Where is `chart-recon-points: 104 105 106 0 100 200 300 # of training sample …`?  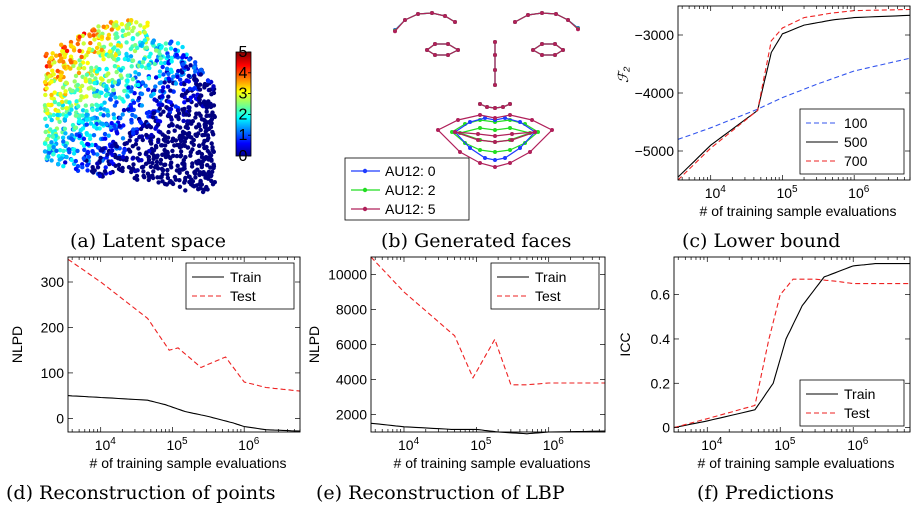 chart-recon-points: 104 105 106 0 100 200 300 # of training sample … is located at coordinates (155, 363).